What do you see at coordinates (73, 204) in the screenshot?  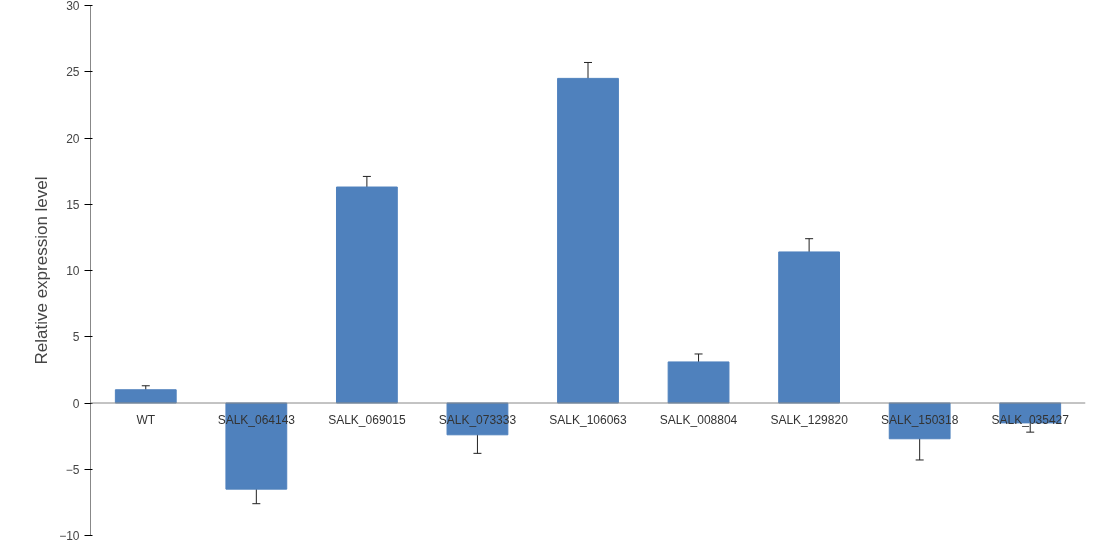 I see `y-tick-label: 15` at bounding box center [73, 204].